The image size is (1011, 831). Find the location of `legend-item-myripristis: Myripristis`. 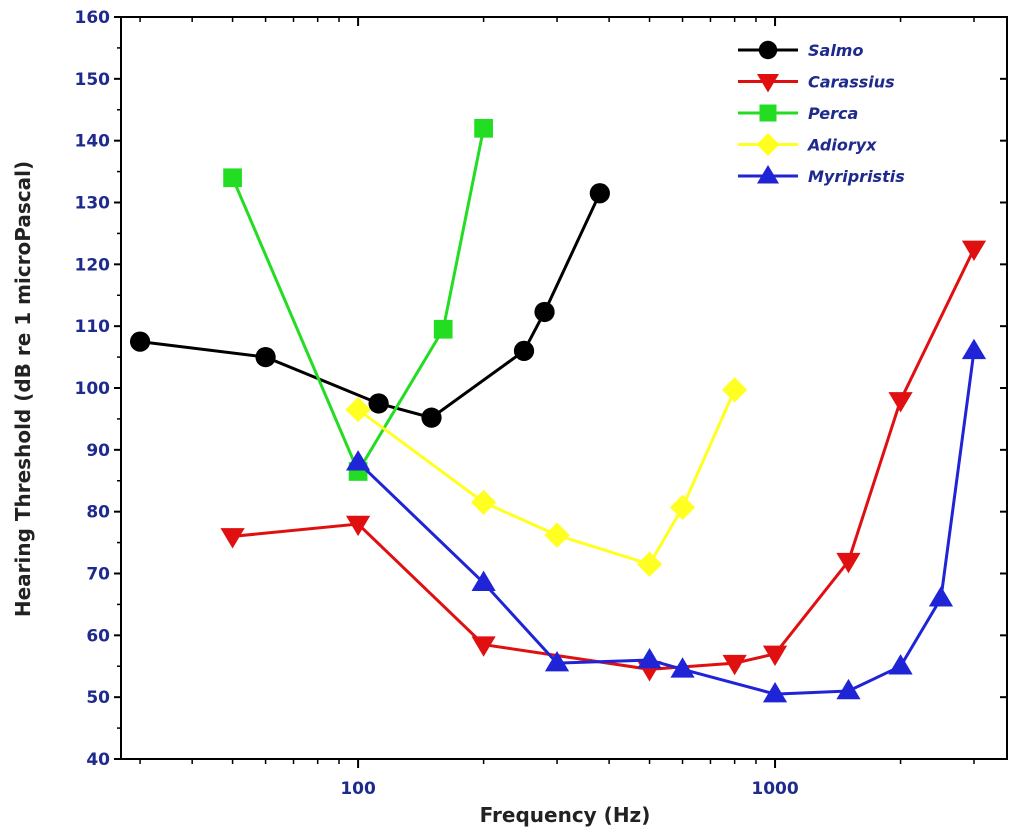

legend-item-myripristis: Myripristis is located at coordinates (821, 175).